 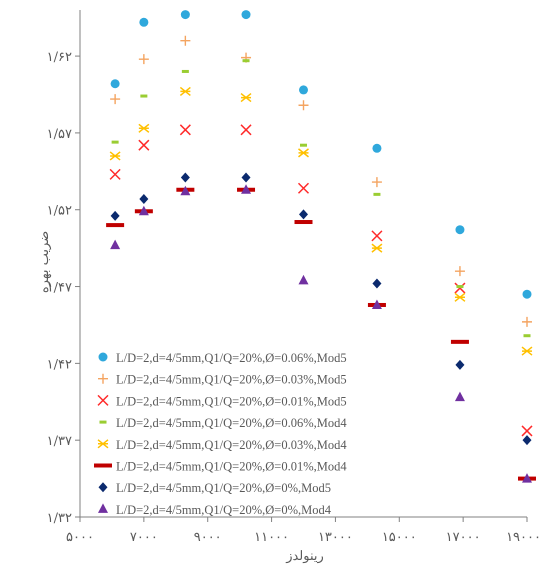 What do you see at coordinates (59, 211) in the screenshot?
I see `y-tick-label: ۱/۵۲` at bounding box center [59, 211].